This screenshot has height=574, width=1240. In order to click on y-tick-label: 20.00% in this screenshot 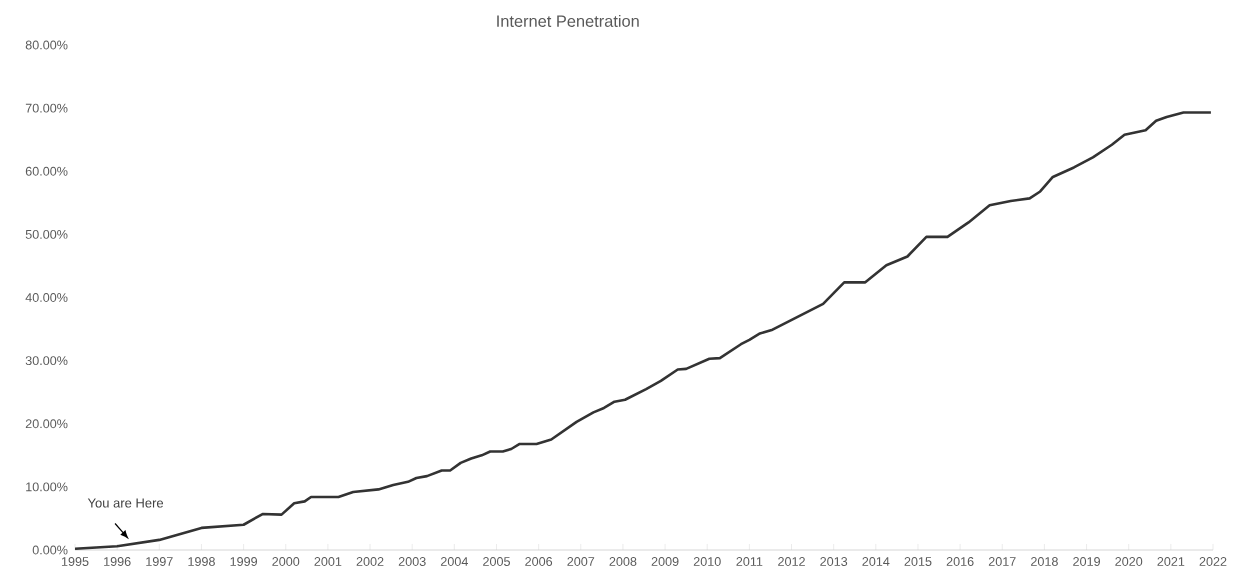, I will do `click(46, 424)`.